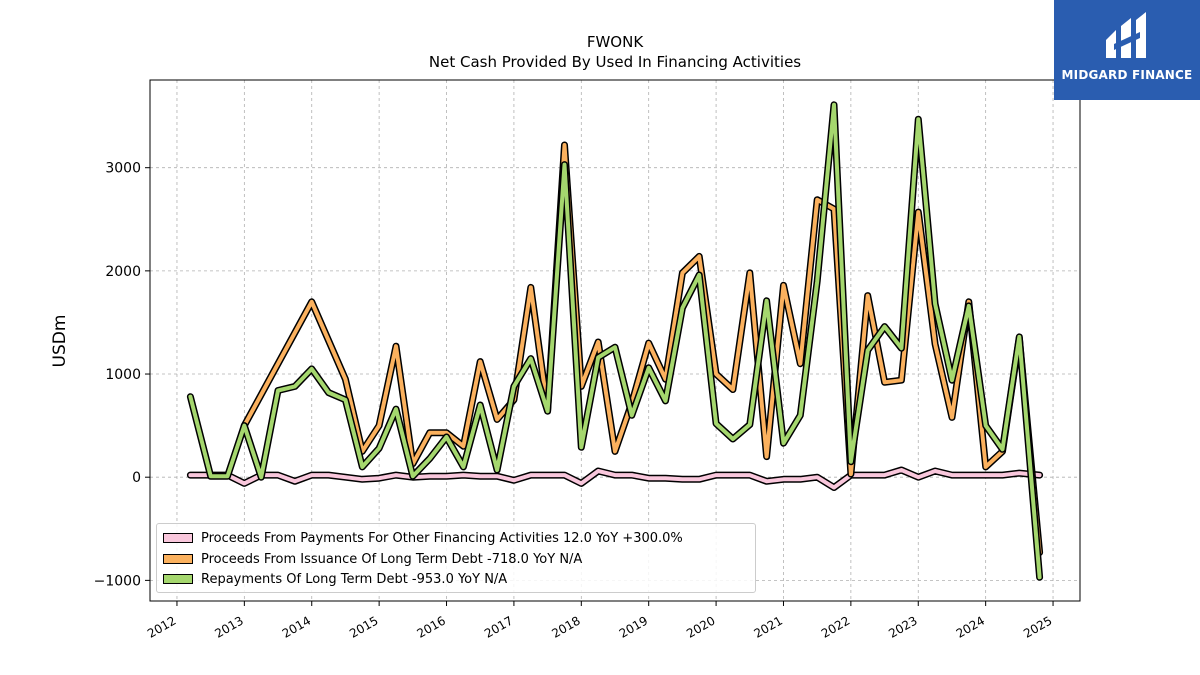 The width and height of the screenshot is (1200, 675). Describe the element at coordinates (1127, 75) in the screenshot. I see `brand-name: MIDGARD FINANCE` at that location.